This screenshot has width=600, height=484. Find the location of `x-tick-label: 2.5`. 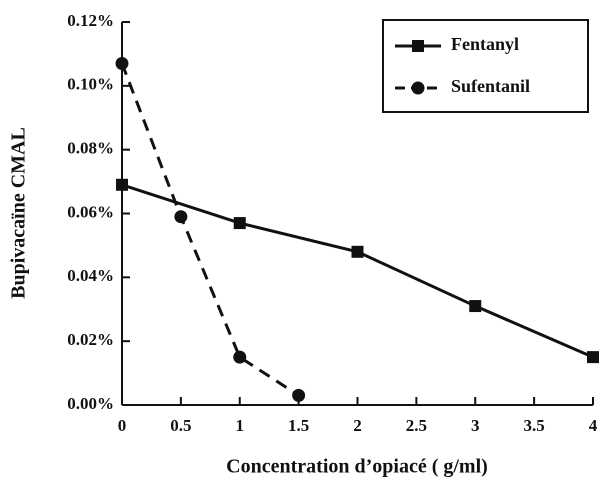

x-tick-label: 2.5 is located at coordinates (416, 425).